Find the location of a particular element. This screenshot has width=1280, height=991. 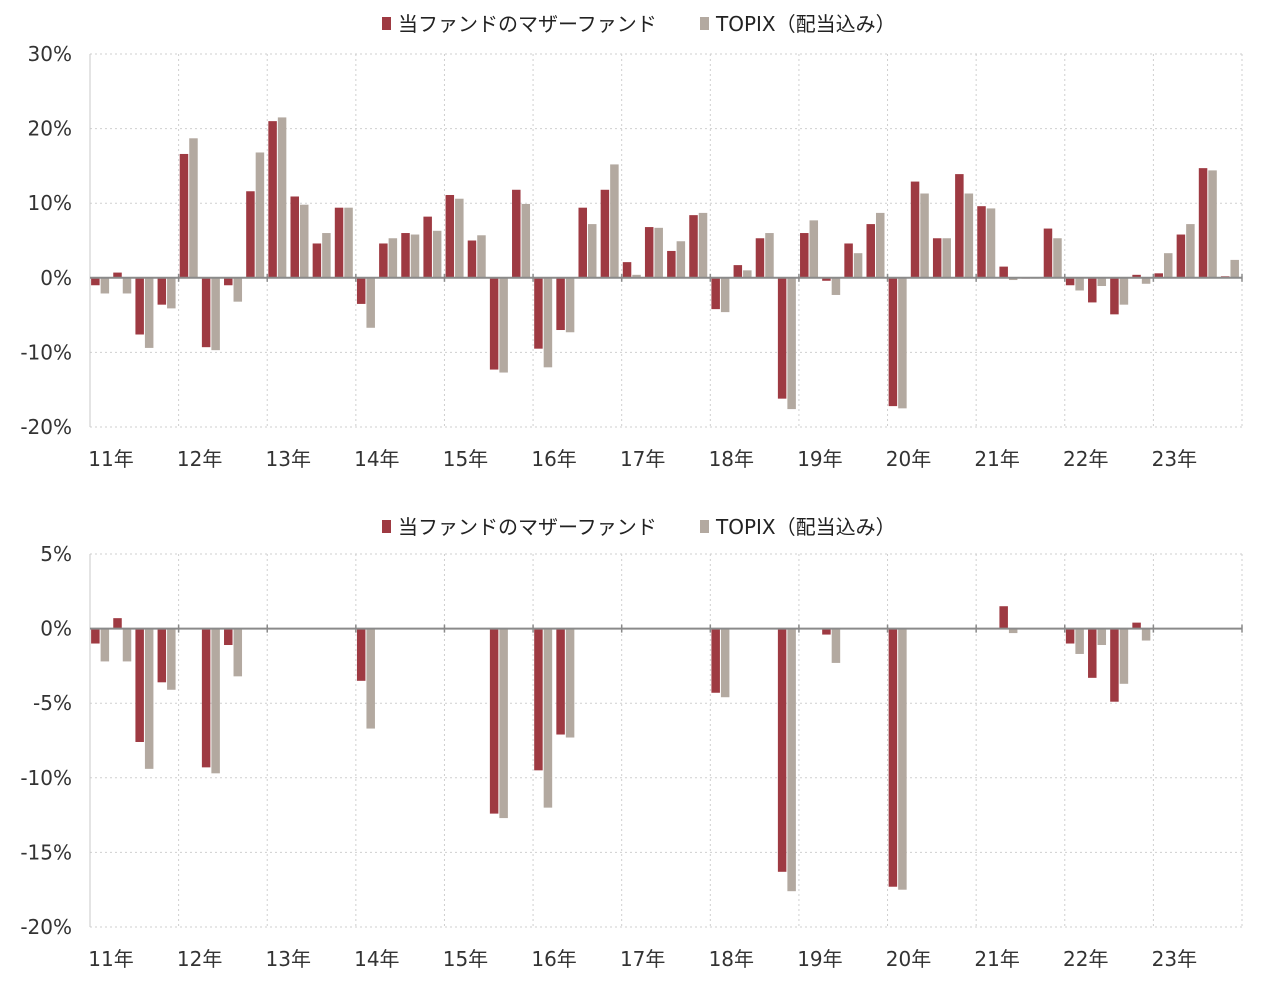

bottom-legend-label-1: 当ファンドのマザーファンド is located at coordinates (527, 527).